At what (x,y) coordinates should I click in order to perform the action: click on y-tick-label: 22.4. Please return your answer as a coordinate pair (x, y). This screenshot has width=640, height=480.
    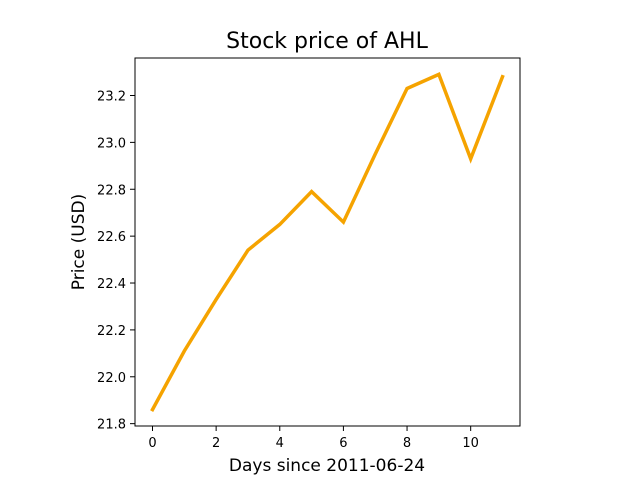
    Looking at the image, I should click on (111, 284).